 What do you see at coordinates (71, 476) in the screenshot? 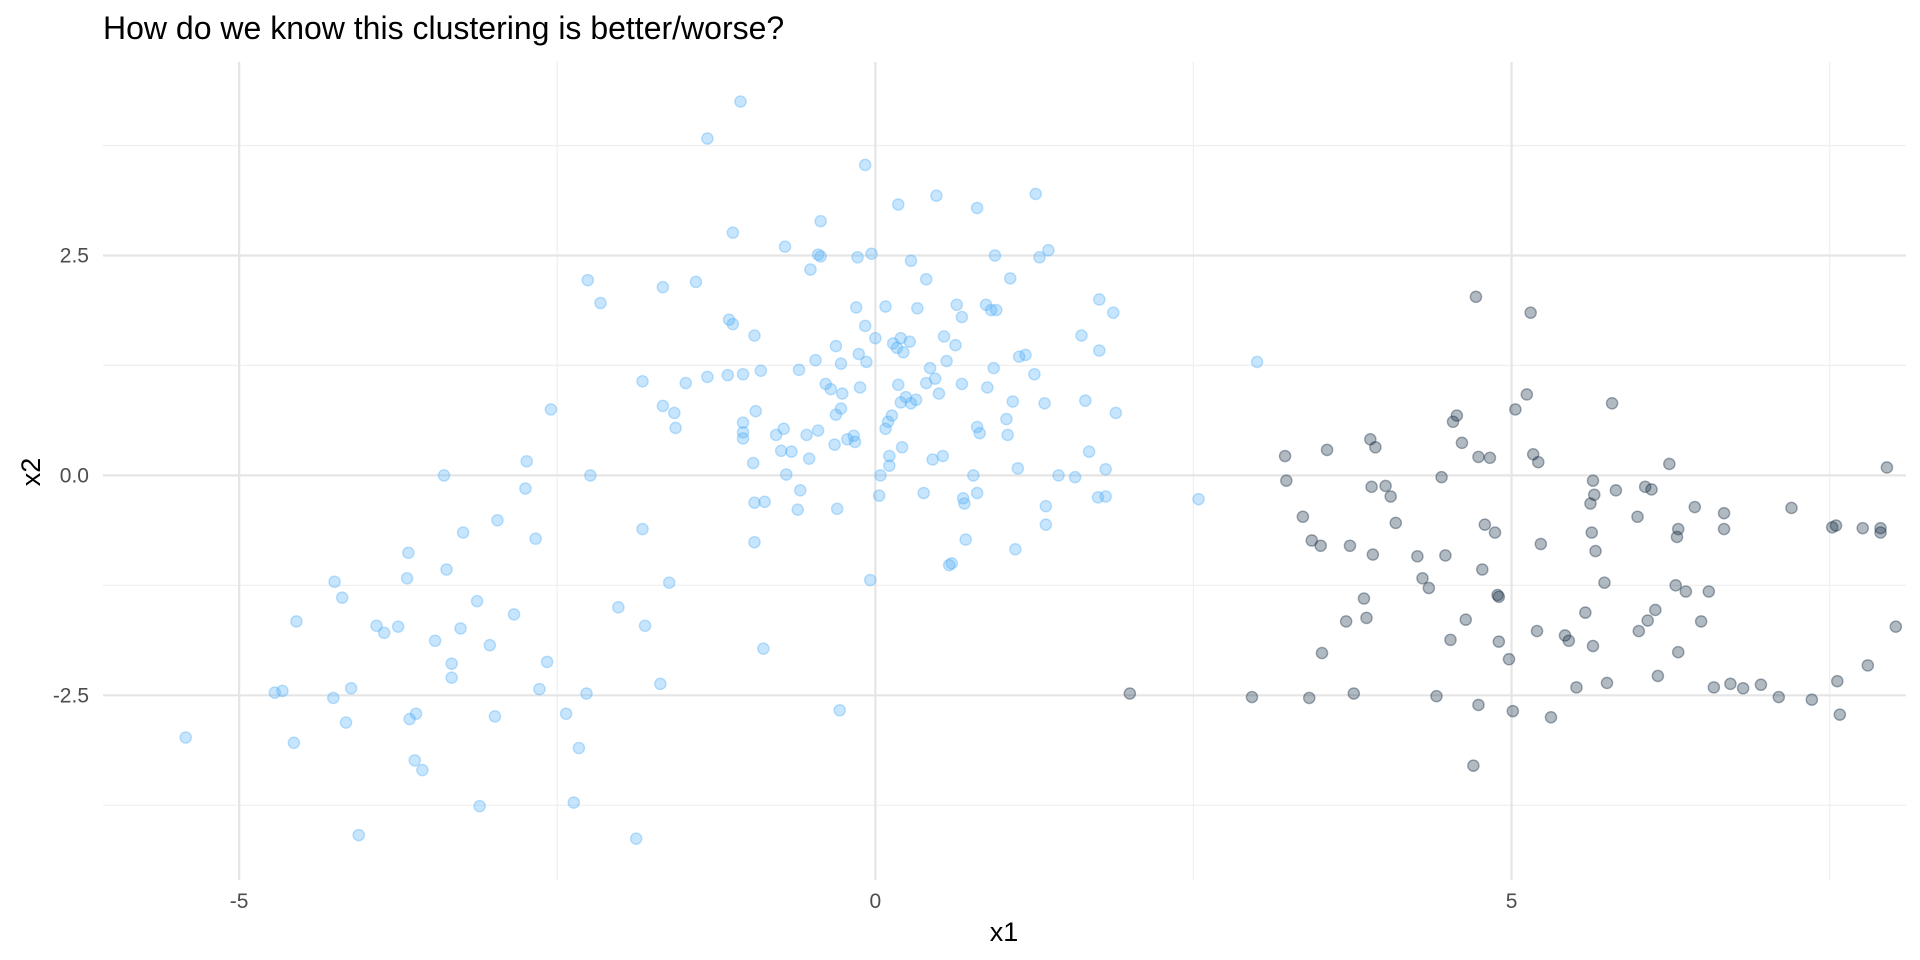
I see `y-axis-ticks: -2.5 0.0 2.5` at bounding box center [71, 476].